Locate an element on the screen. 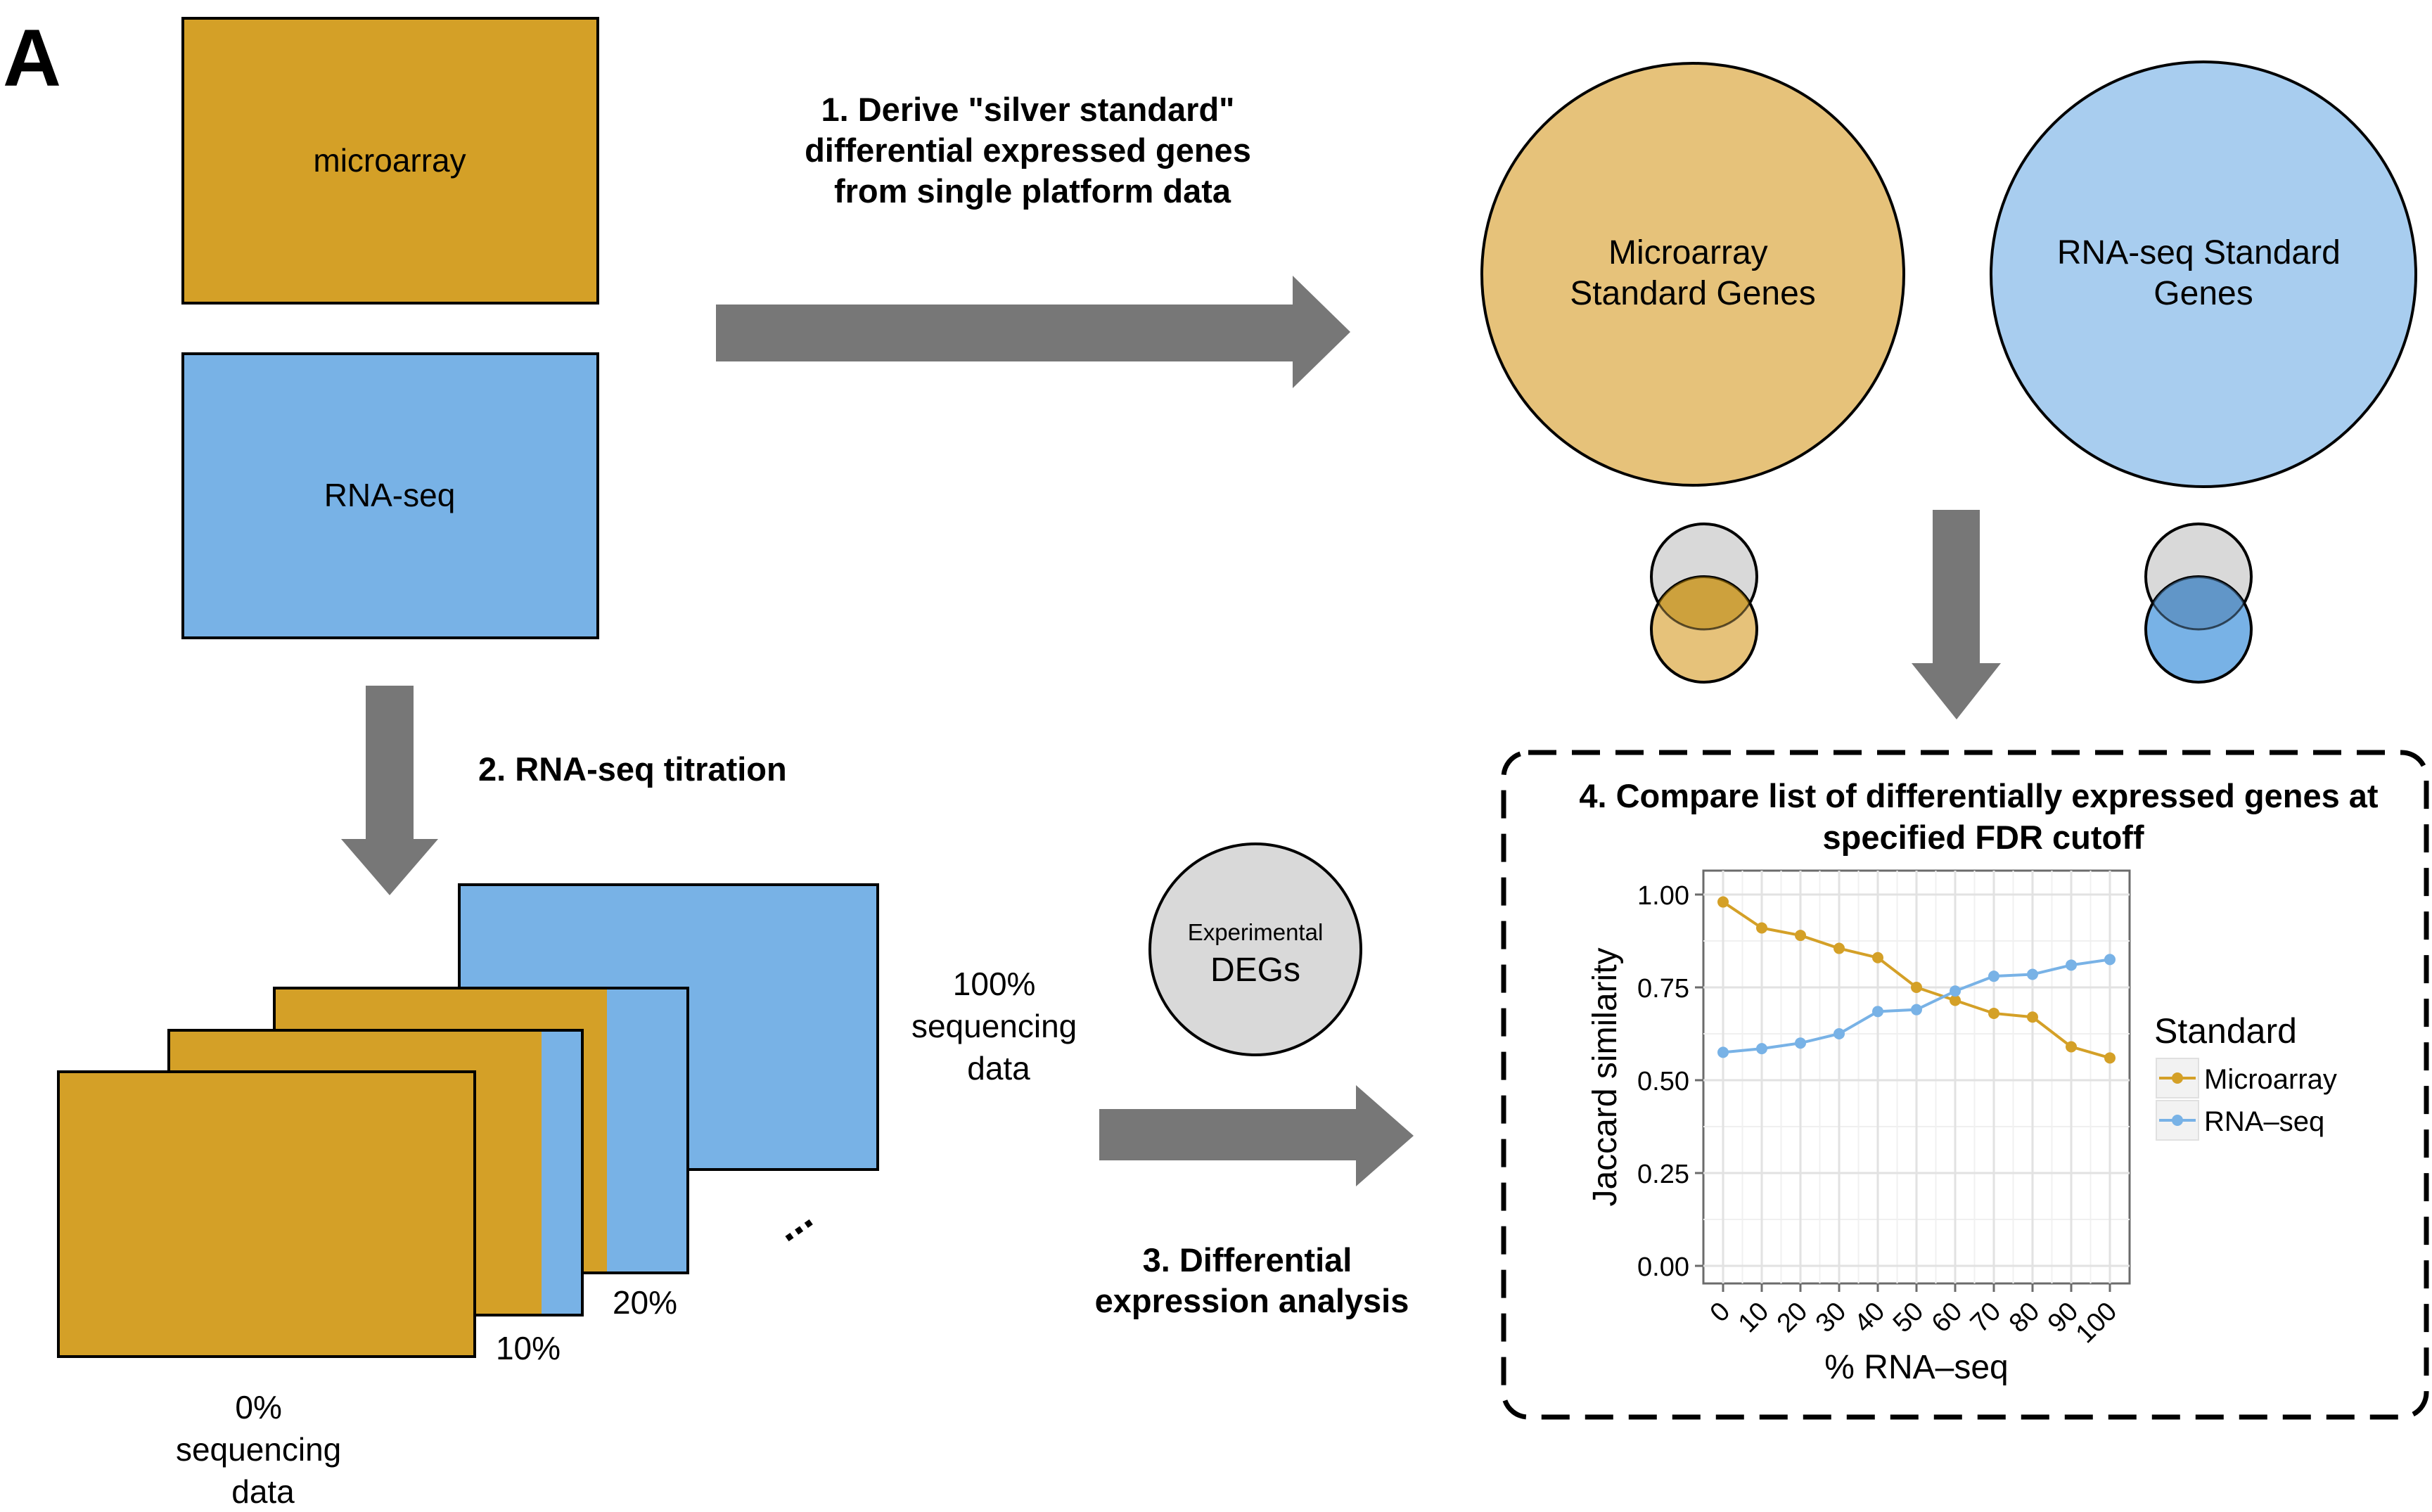 Image resolution: width=2432 pixels, height=1512 pixels. step3-line-1: 3. Differential is located at coordinates (1247, 1260).